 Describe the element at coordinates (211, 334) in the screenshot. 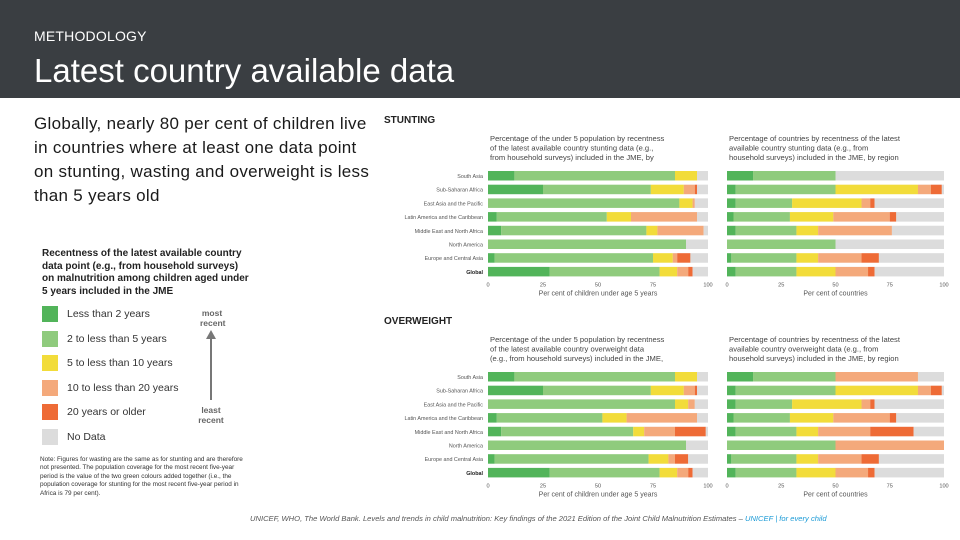

I see `arrow-up-icon` at that location.